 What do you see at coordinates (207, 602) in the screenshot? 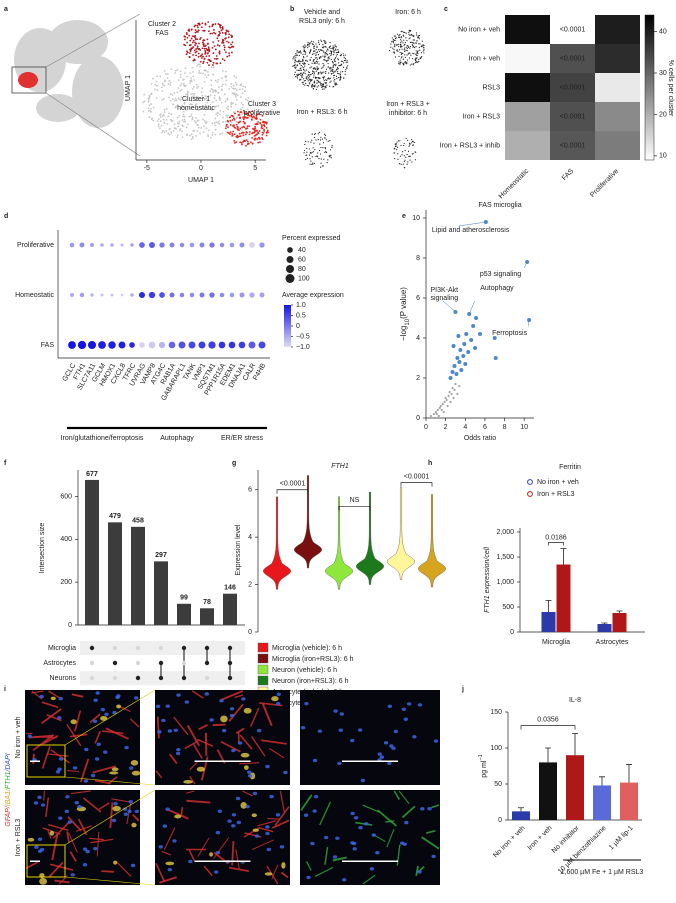
I see `value-label: 78` at bounding box center [207, 602].